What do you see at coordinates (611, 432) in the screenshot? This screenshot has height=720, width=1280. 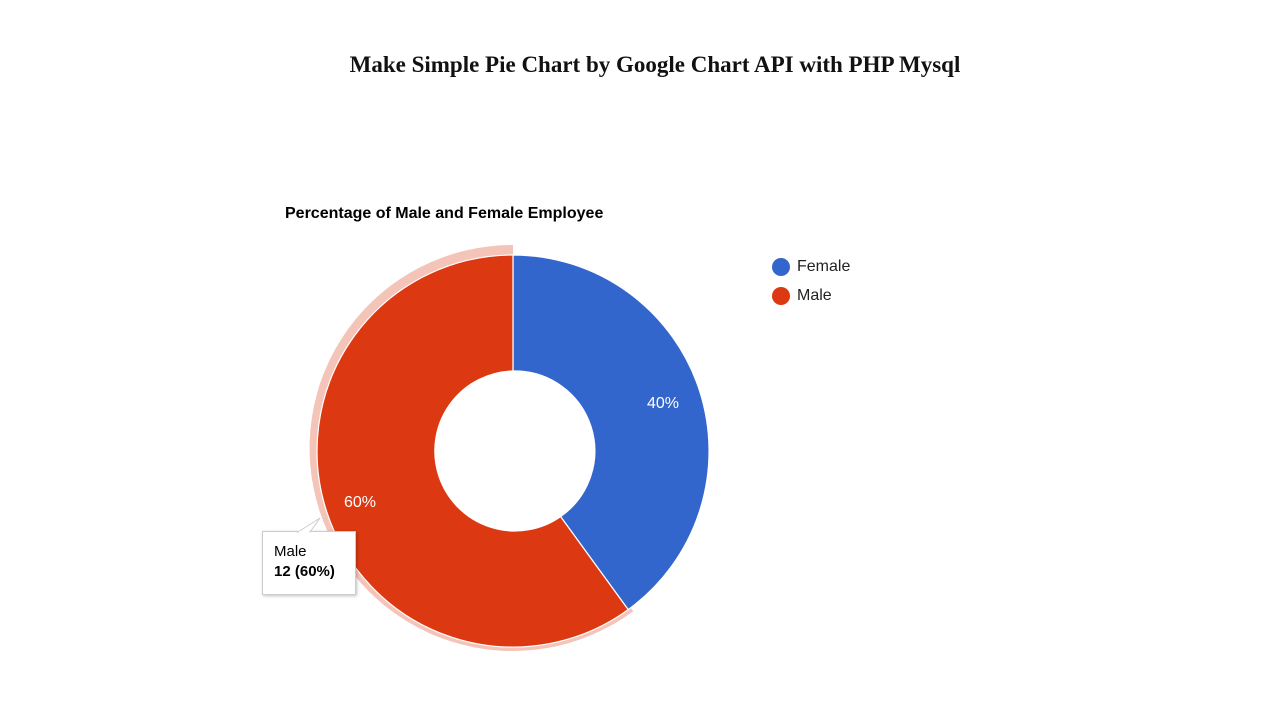 I see `female-slice` at bounding box center [611, 432].